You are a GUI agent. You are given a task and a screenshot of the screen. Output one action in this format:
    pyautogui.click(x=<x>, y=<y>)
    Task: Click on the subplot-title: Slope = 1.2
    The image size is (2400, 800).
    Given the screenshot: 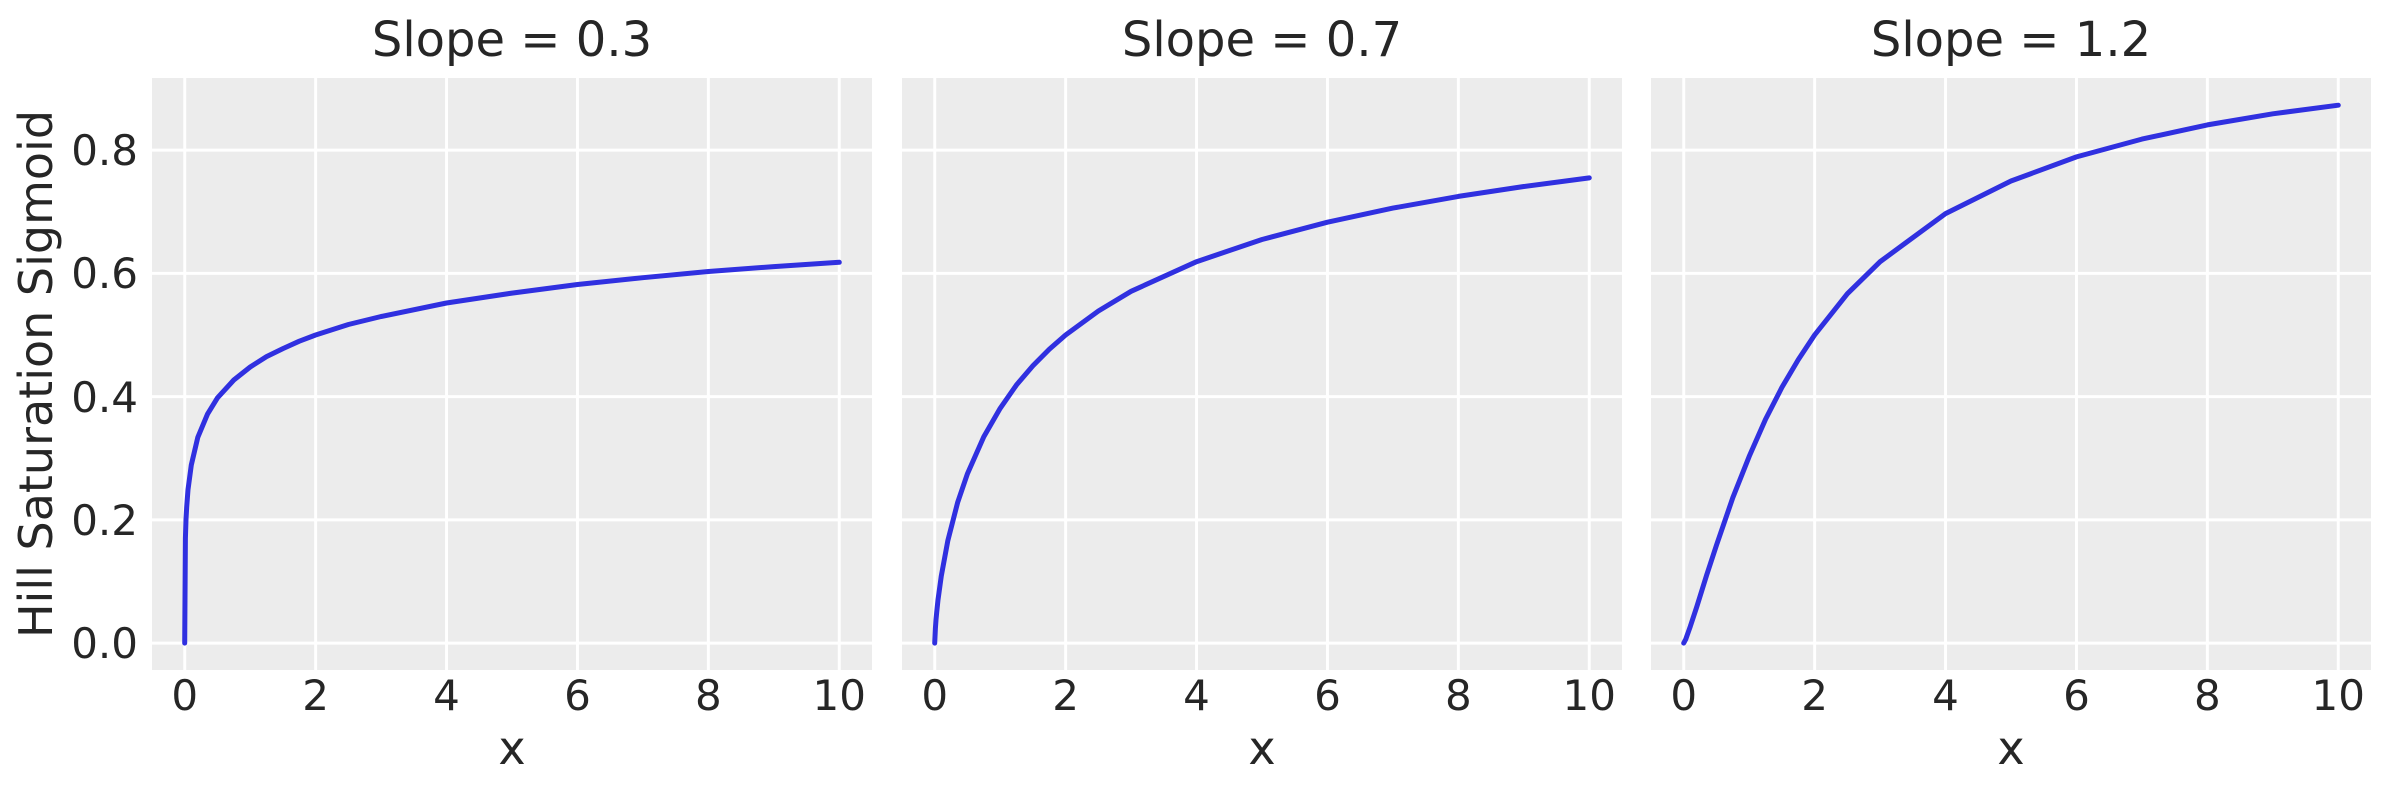 What is the action you would take?
    pyautogui.click(x=2011, y=40)
    